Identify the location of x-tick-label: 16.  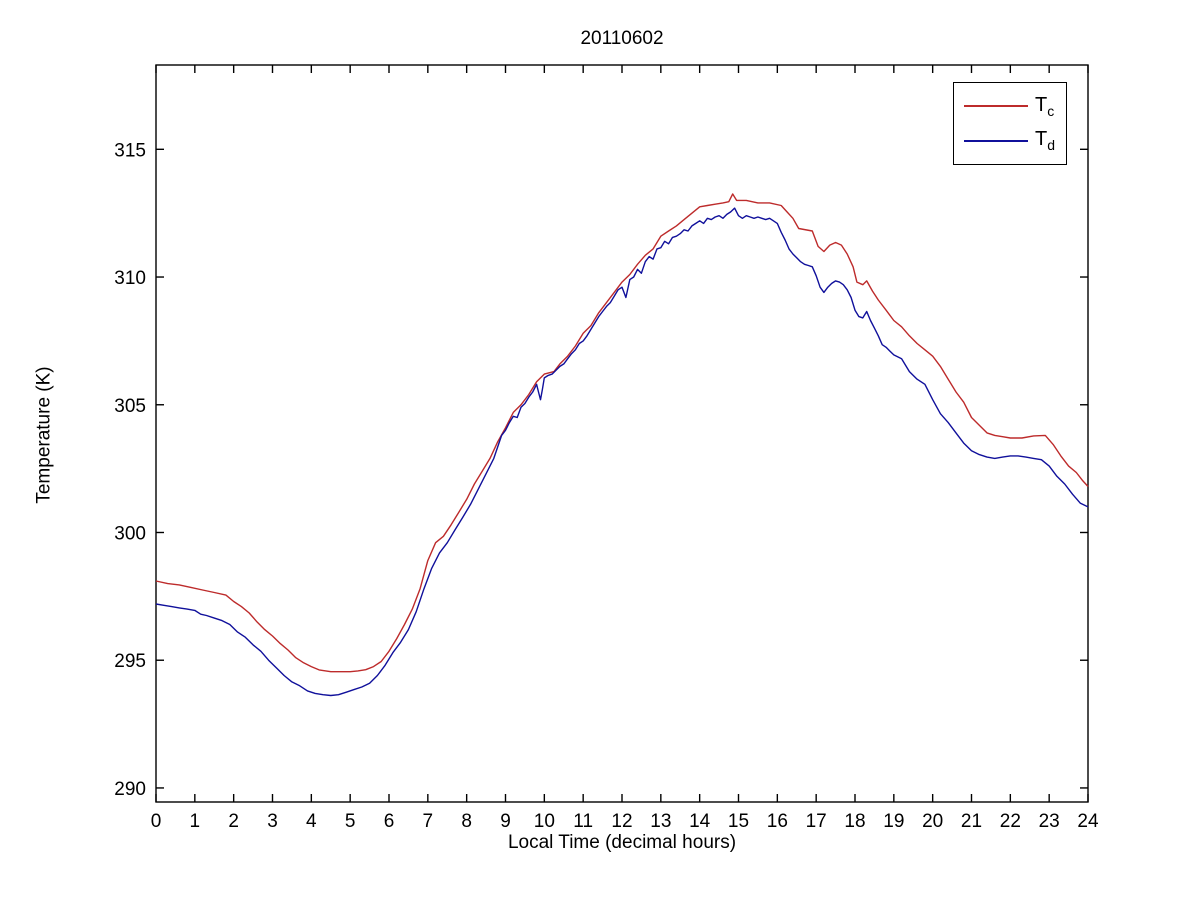
(777, 821).